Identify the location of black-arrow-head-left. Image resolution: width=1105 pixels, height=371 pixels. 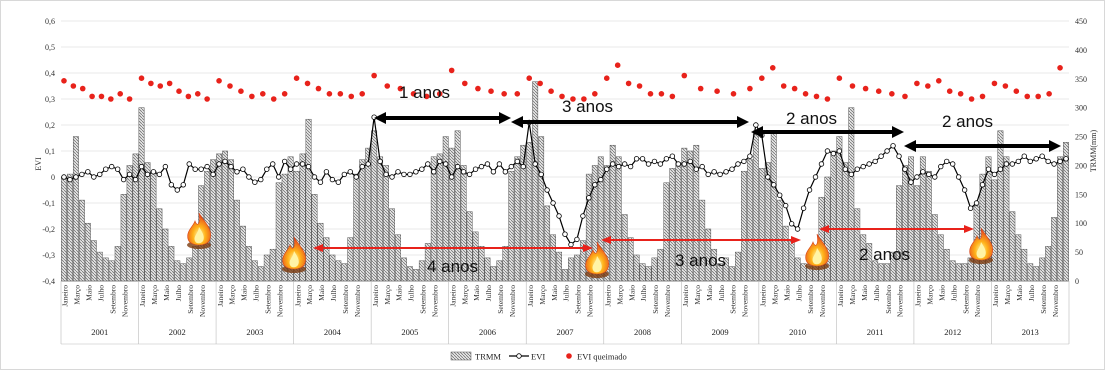
(517, 122).